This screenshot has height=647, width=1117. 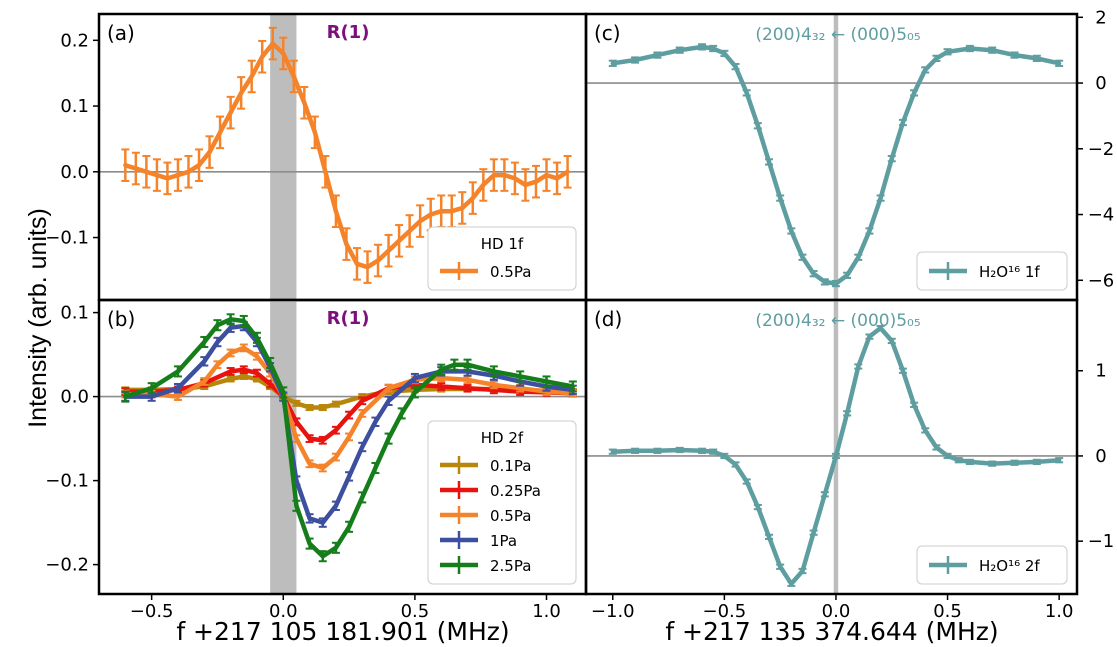 What do you see at coordinates (992, 565) in the screenshot?
I see `legend-box` at bounding box center [992, 565].